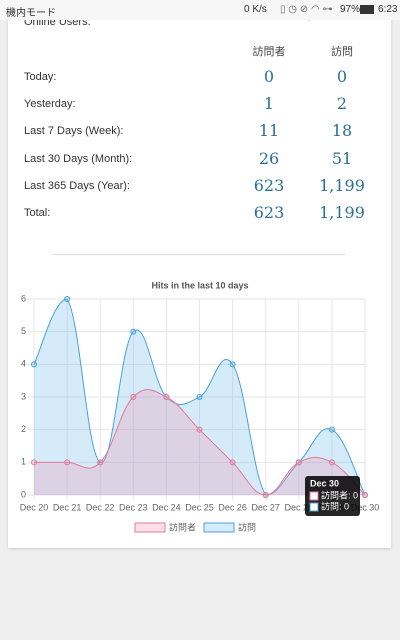  Describe the element at coordinates (269, 52) in the screenshot. I see `column-header: 訪問者` at that location.